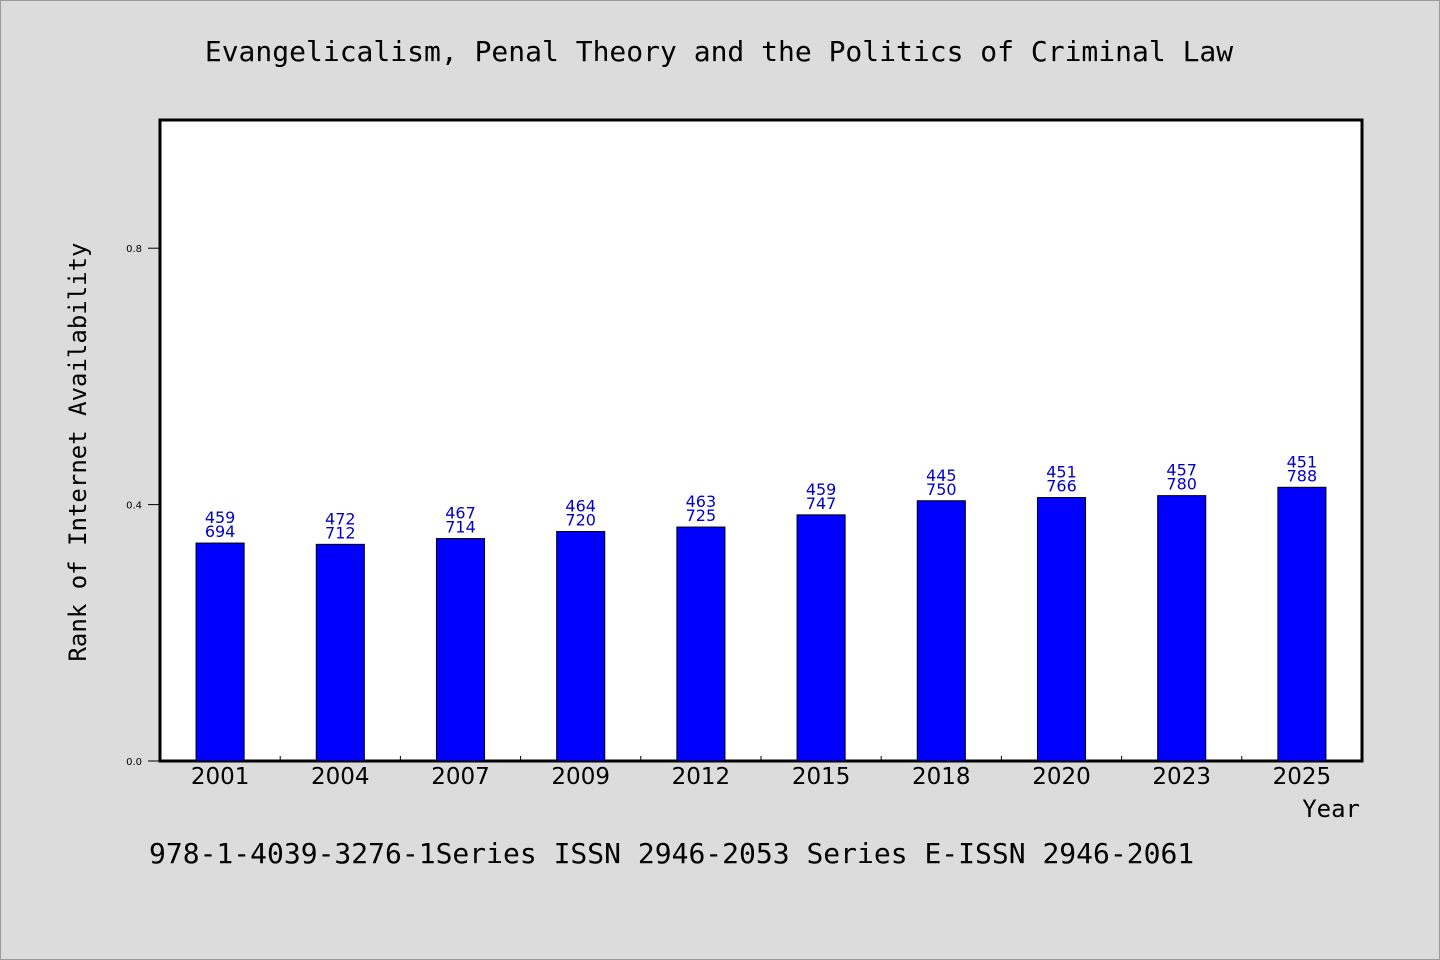  Describe the element at coordinates (460, 777) in the screenshot. I see `x-tick-label: 2007` at that location.